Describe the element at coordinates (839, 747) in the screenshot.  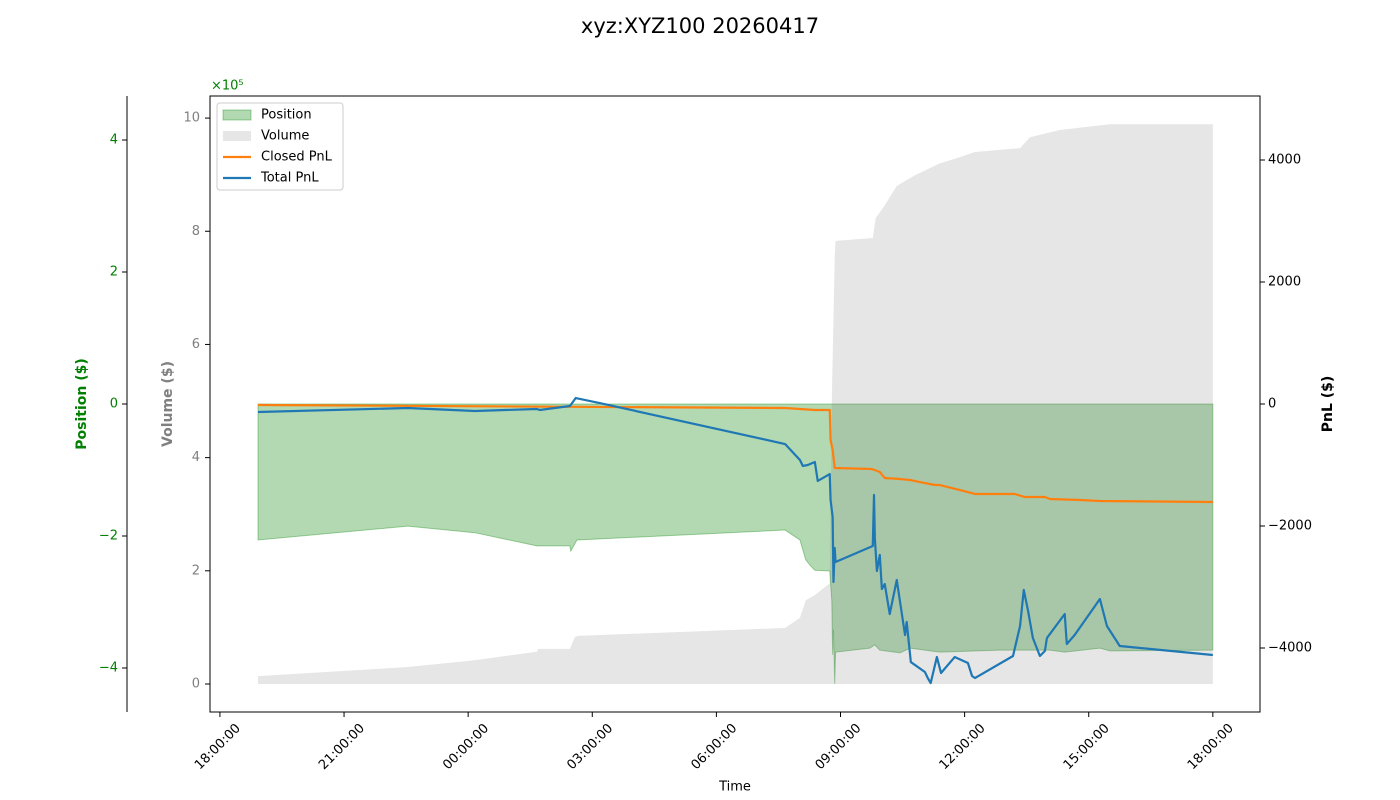
I see `x-tick-label: 09:00:00` at that location.